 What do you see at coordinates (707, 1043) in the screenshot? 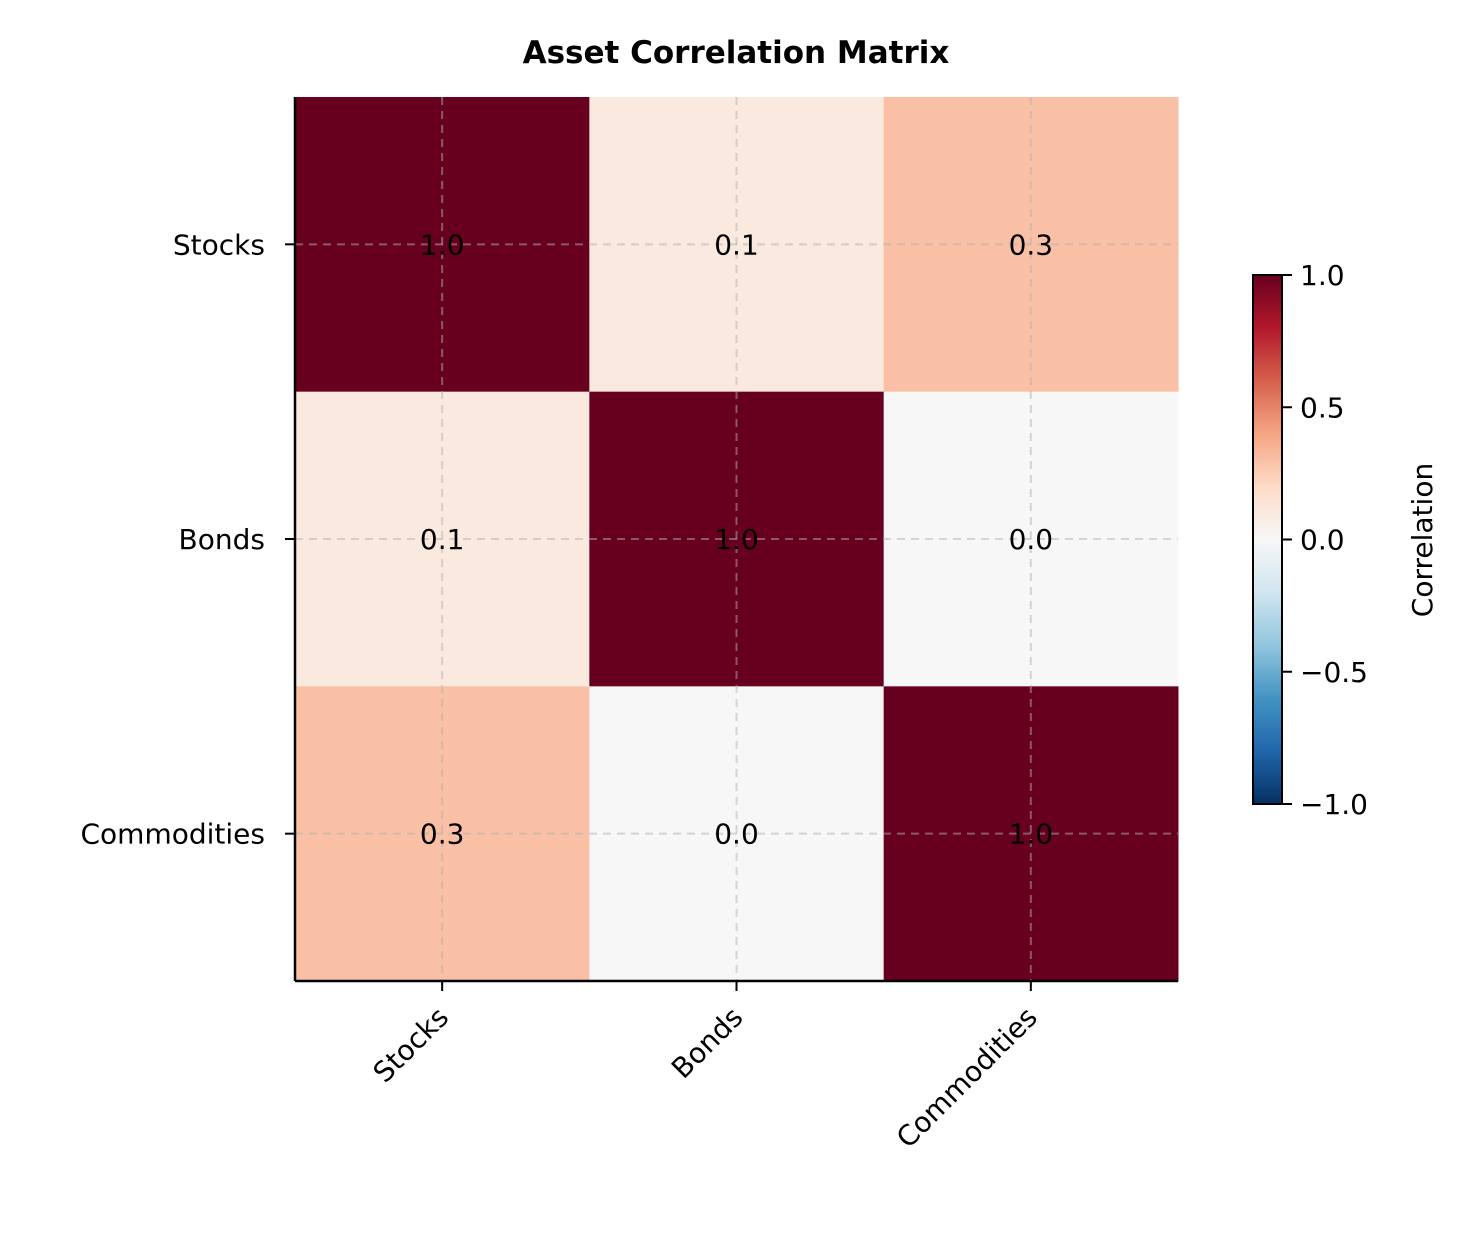
I see `x-tick-label: Bonds` at bounding box center [707, 1043].